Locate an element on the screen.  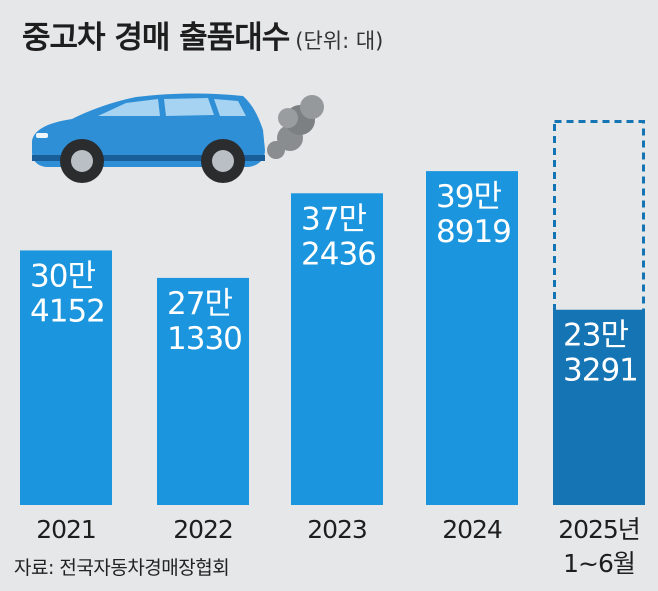
x-tick-label: 2021 is located at coordinates (66, 529).